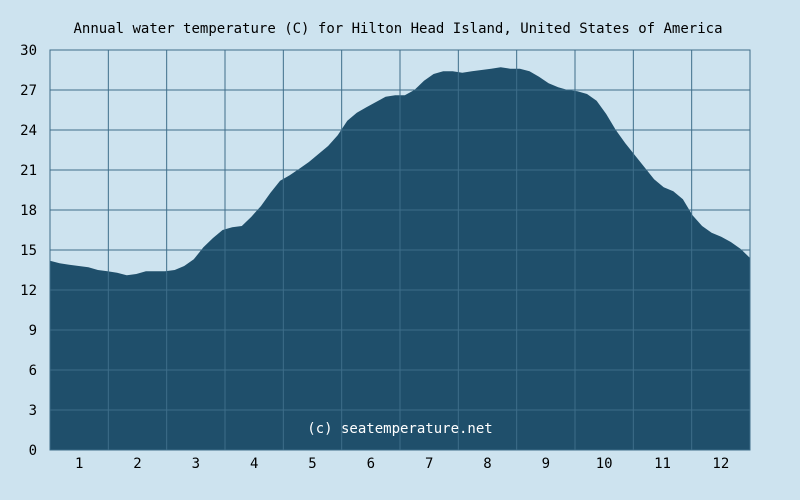 The height and width of the screenshot is (500, 800). Describe the element at coordinates (371, 464) in the screenshot. I see `x-tick-label: 6` at that location.